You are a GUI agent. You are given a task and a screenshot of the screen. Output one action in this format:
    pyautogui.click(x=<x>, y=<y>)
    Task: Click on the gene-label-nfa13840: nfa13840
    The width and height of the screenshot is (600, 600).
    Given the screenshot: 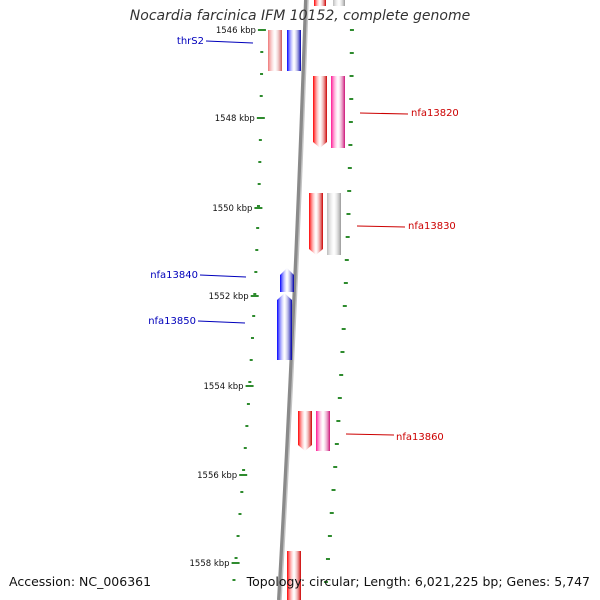 What is the action you would take?
    pyautogui.click(x=174, y=275)
    